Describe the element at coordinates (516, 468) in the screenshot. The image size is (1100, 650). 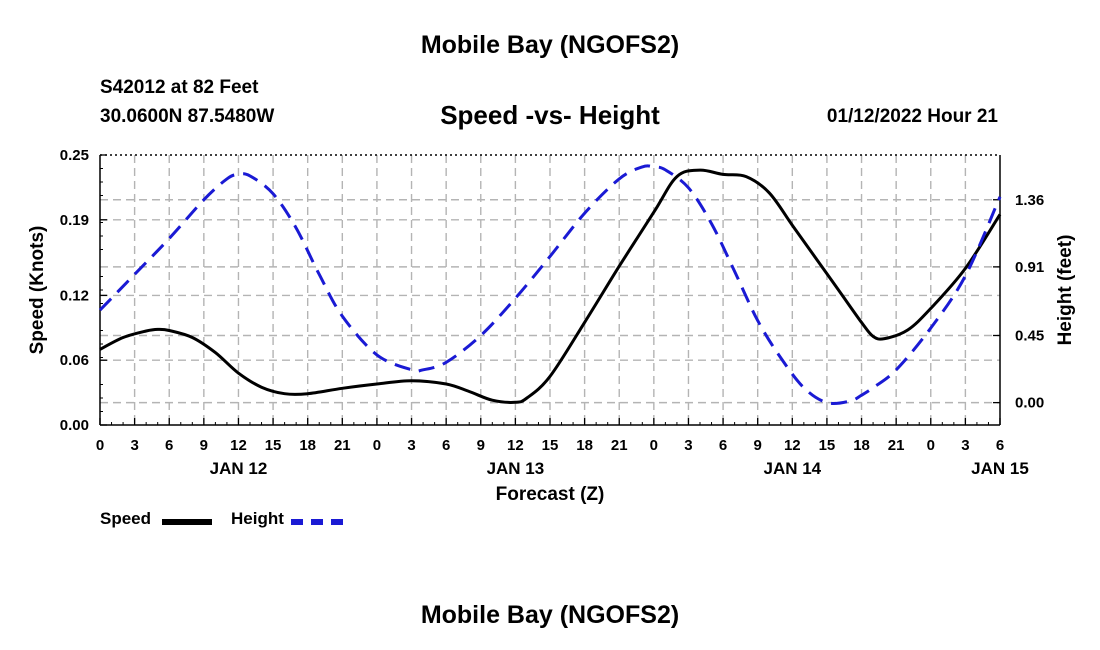
I see `date-label: JAN 13` at that location.